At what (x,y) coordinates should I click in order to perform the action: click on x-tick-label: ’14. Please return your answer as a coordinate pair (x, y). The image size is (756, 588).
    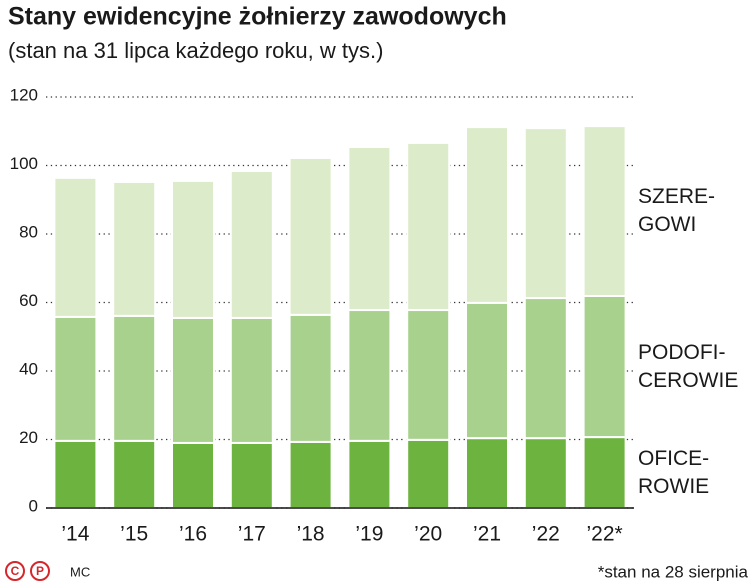
    Looking at the image, I should click on (75, 534).